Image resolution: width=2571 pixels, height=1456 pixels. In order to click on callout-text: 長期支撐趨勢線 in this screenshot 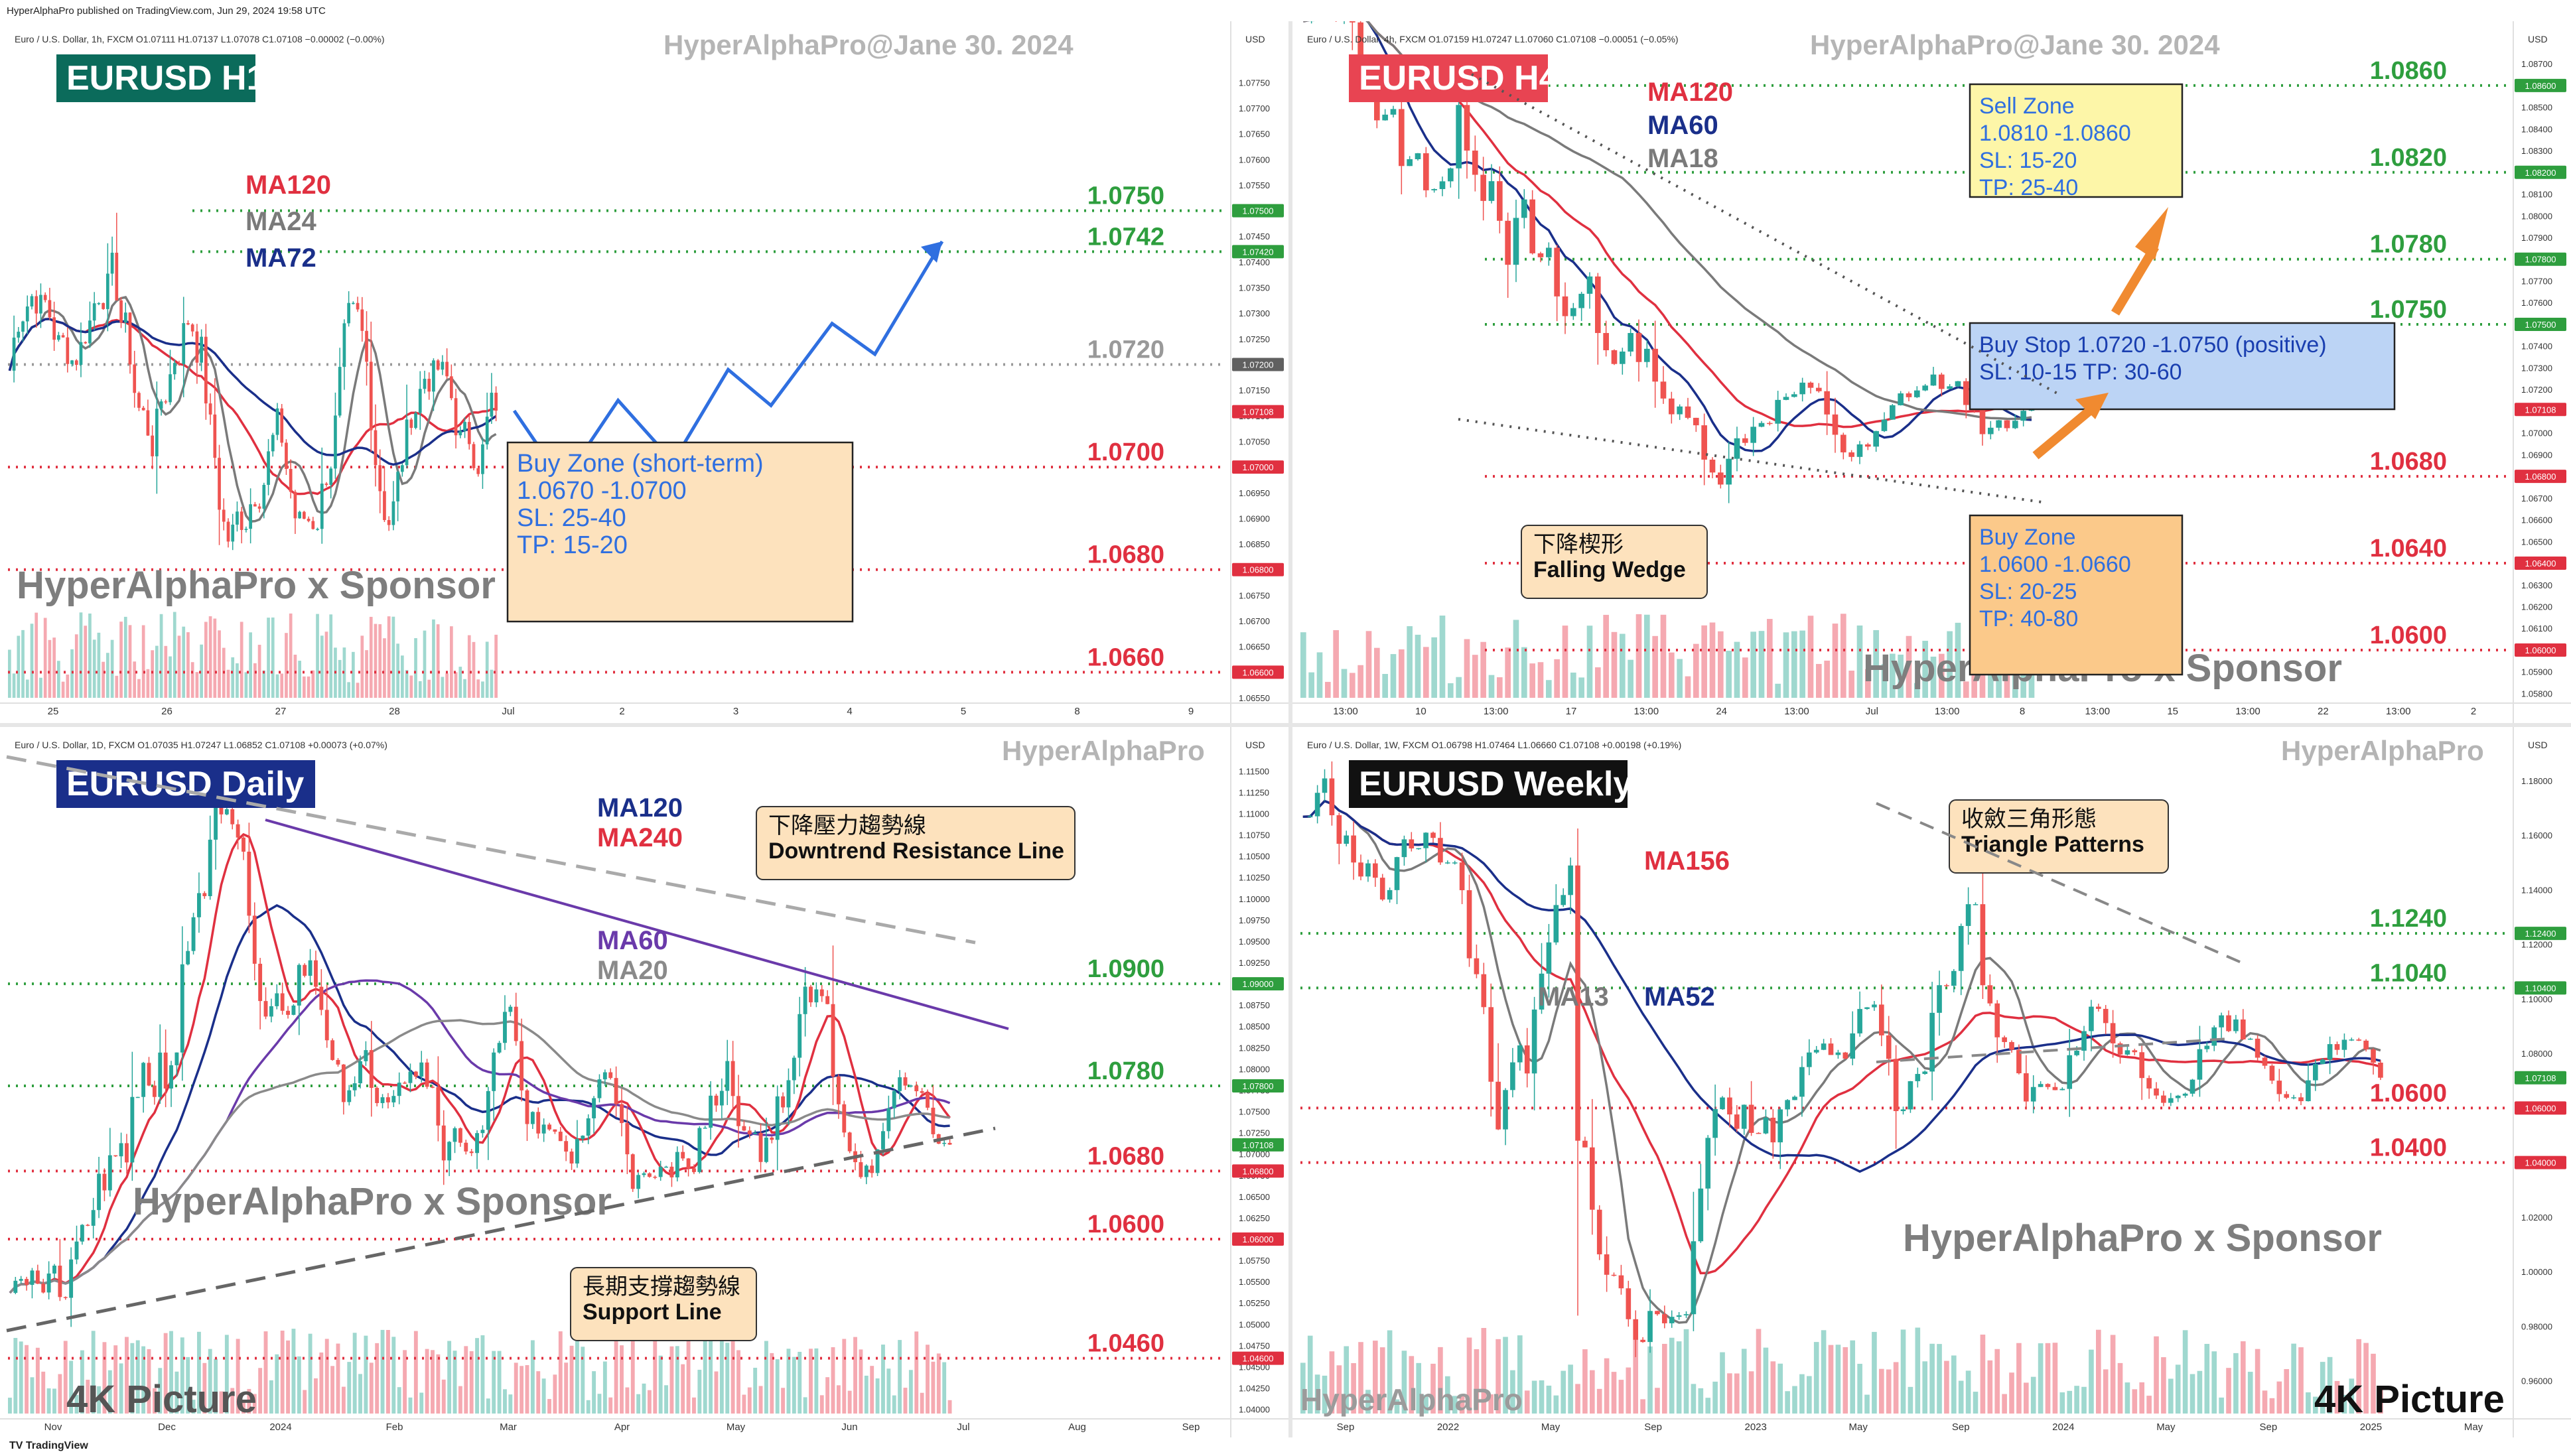, I will do `click(662, 1286)`.